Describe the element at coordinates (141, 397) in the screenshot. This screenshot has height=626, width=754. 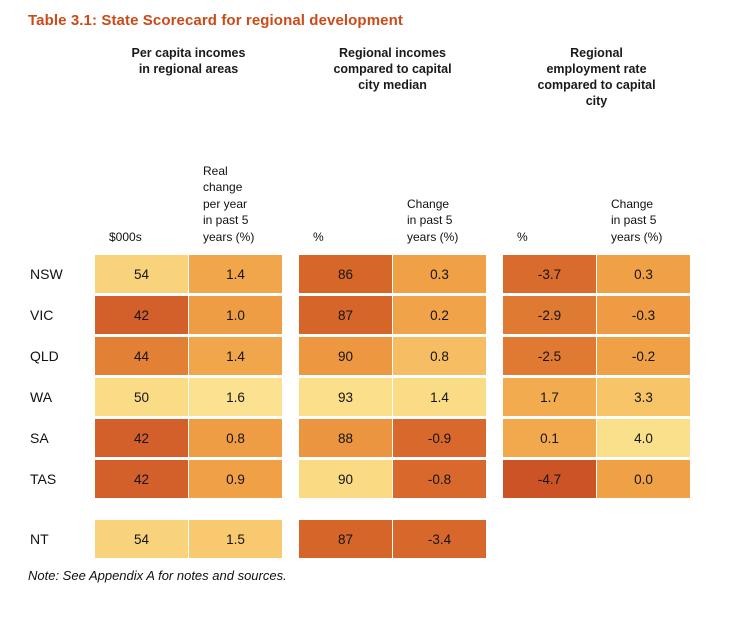
I see `heatmap-cell: 50` at that location.